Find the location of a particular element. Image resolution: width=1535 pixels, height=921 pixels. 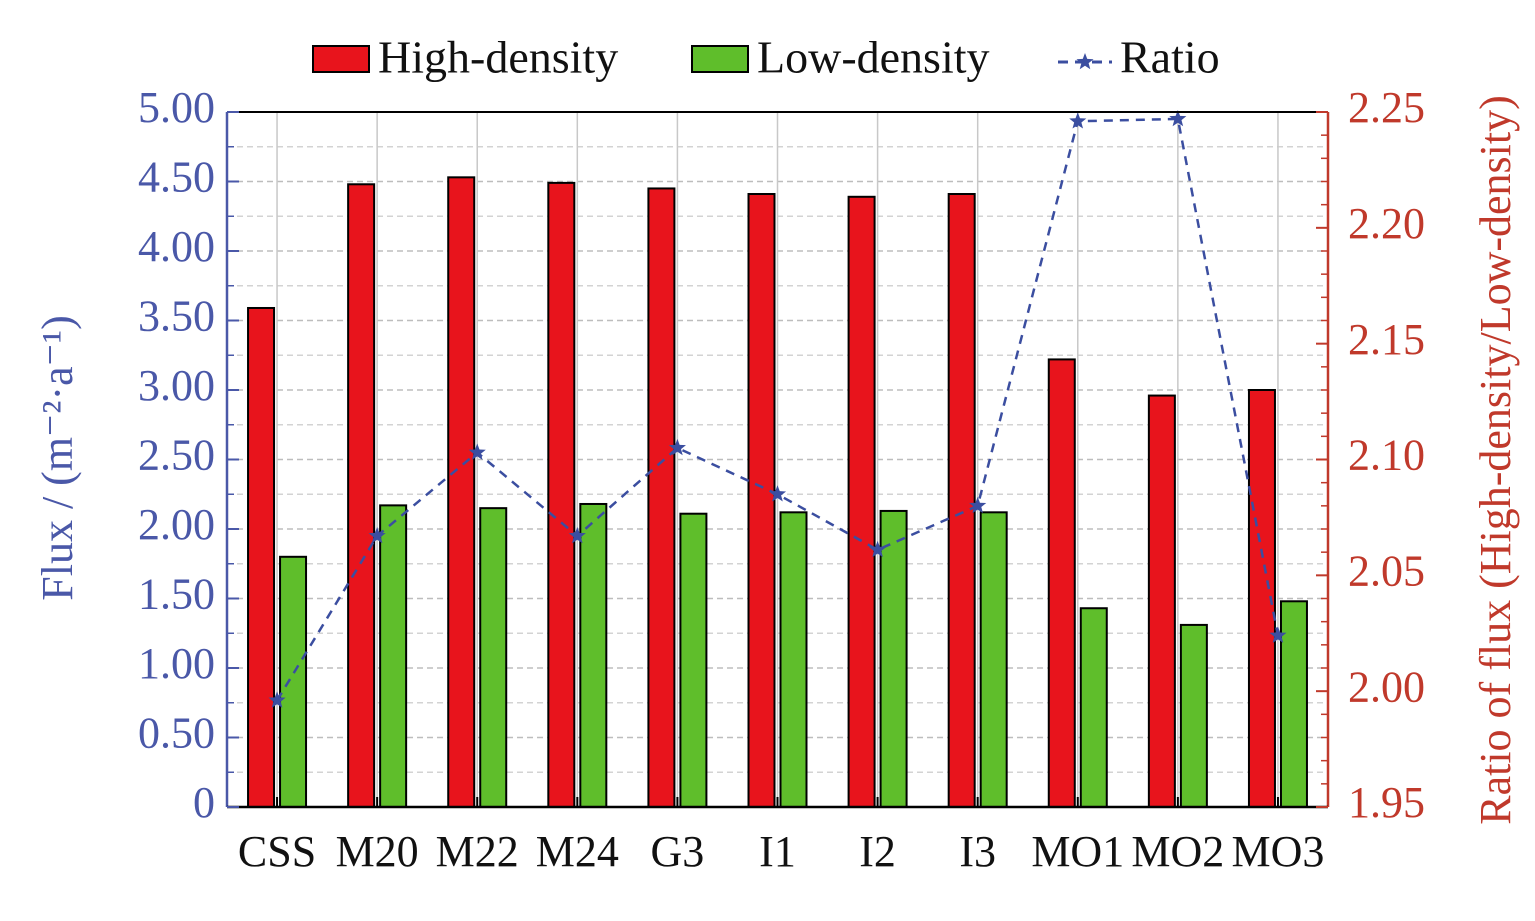

x-tick-label: MO1 is located at coordinates (1077, 851).